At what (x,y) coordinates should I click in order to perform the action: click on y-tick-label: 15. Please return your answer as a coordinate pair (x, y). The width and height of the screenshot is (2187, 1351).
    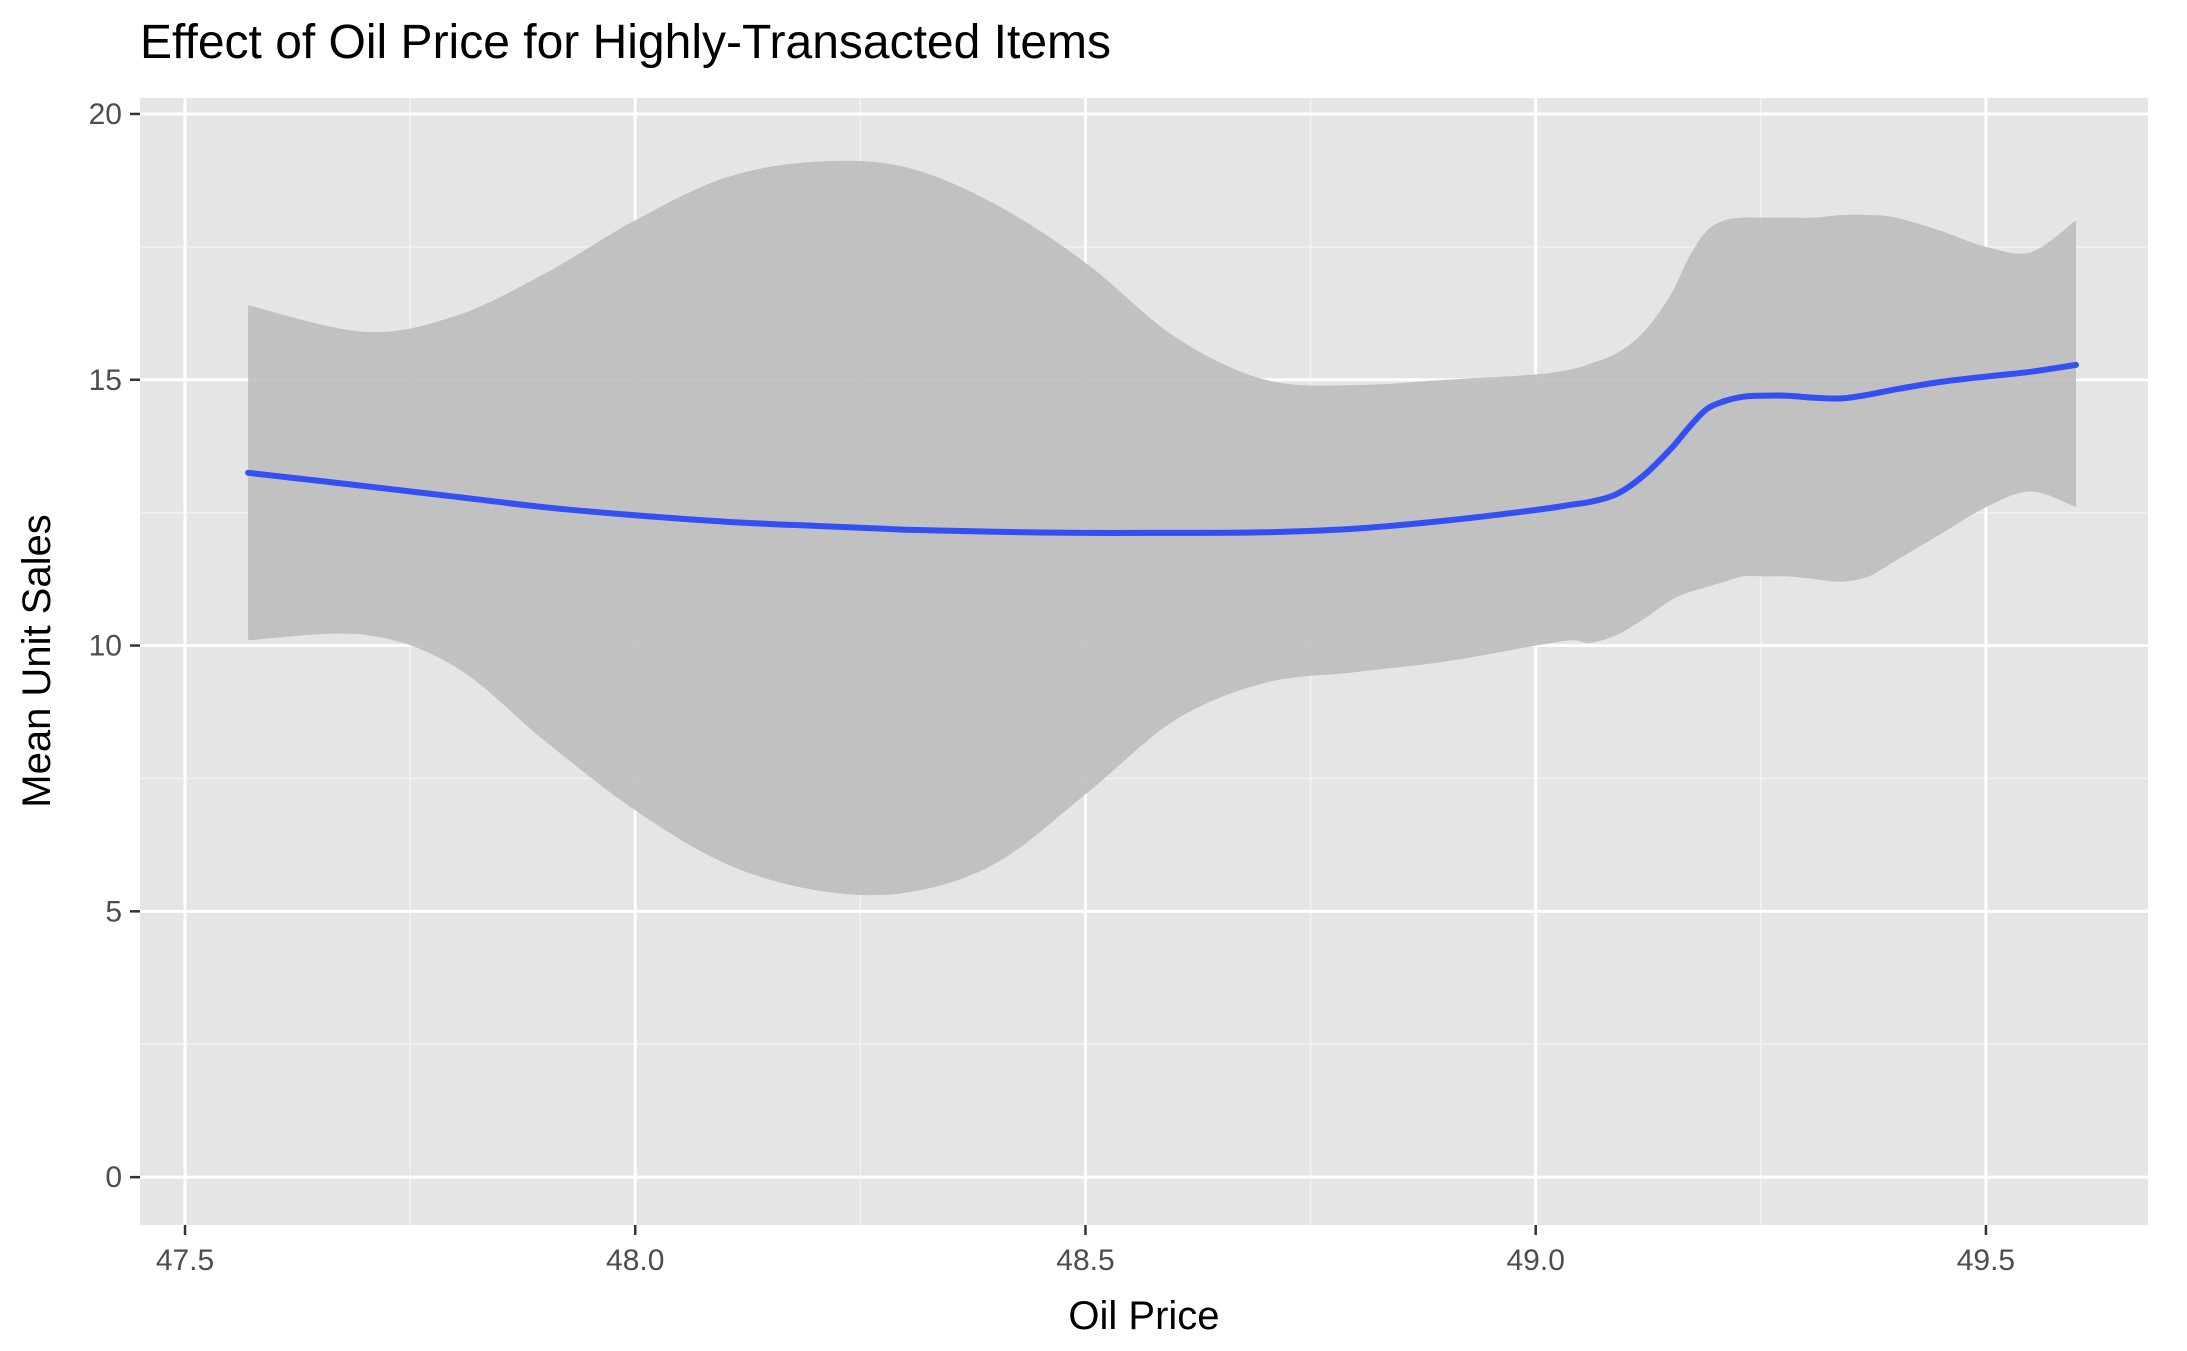
    Looking at the image, I should click on (105, 380).